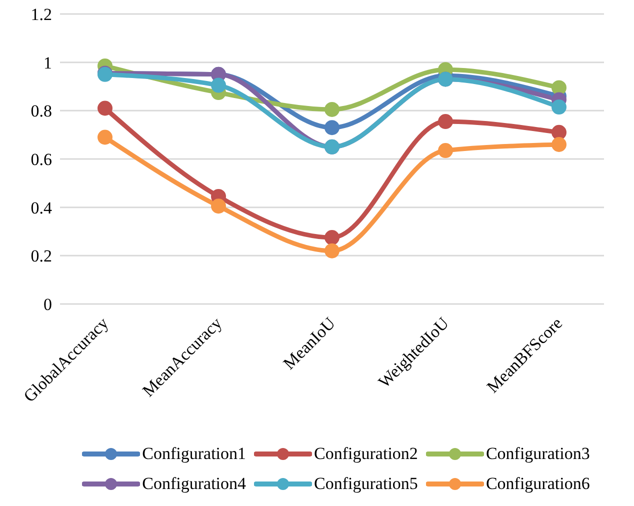 The image size is (634, 506). What do you see at coordinates (366, 454) in the screenshot?
I see `legend-label: Configuration2` at bounding box center [366, 454].